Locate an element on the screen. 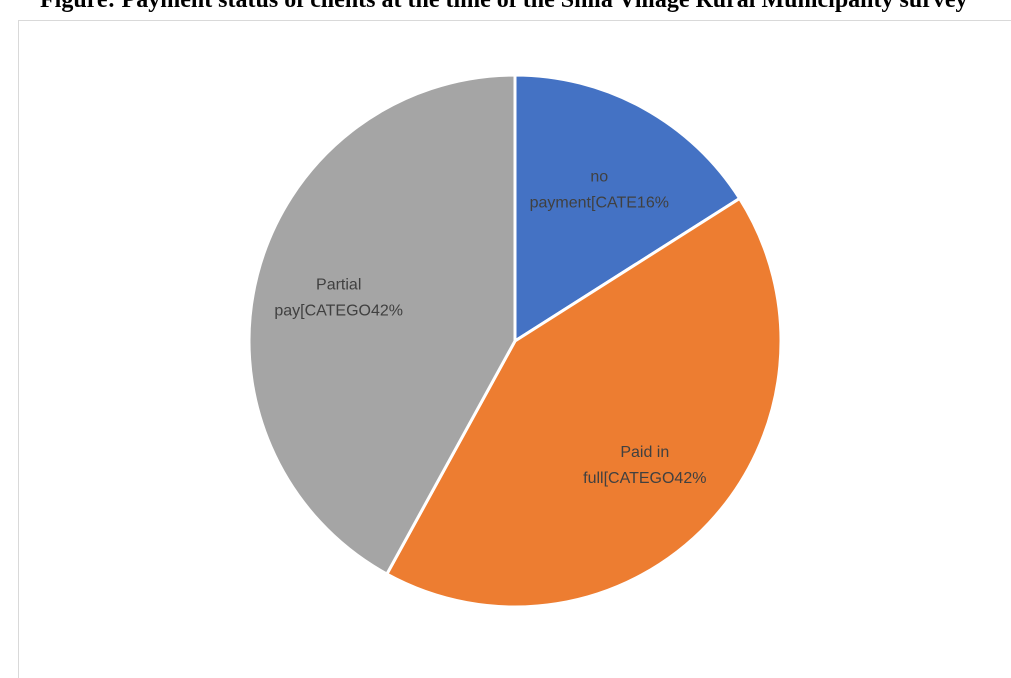 Image resolution: width=1011 pixels, height=678 pixels. data-label-no-payment: no payment[CATE16% is located at coordinates (599, 190).